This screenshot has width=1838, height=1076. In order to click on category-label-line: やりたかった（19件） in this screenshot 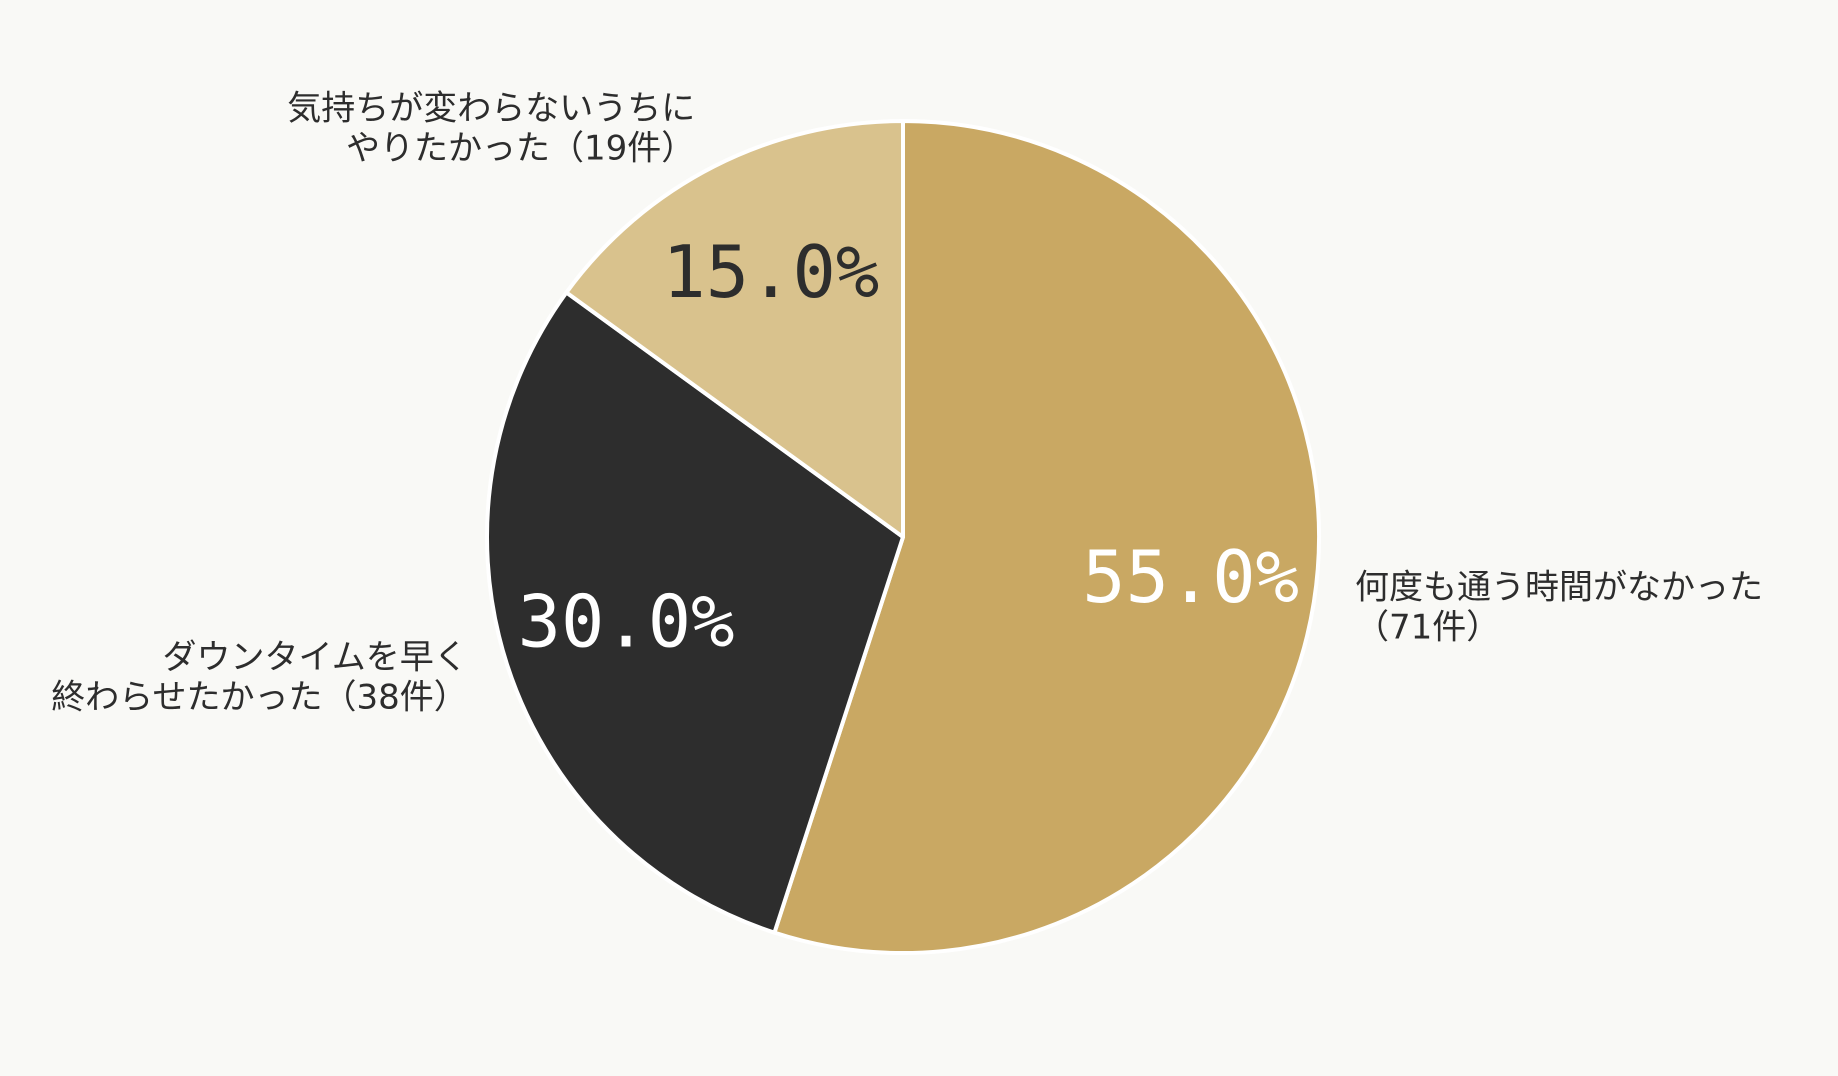, I will do `click(520, 148)`.